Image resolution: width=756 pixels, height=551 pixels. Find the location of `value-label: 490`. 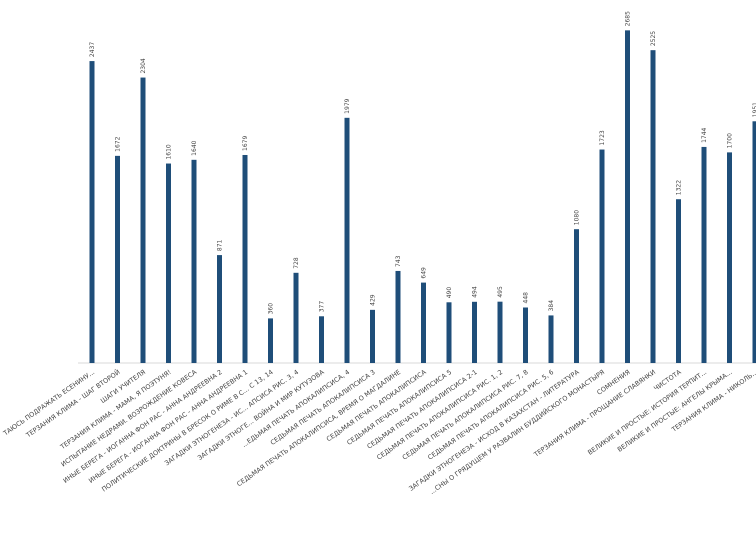

value-label: 490 is located at coordinates (449, 293).